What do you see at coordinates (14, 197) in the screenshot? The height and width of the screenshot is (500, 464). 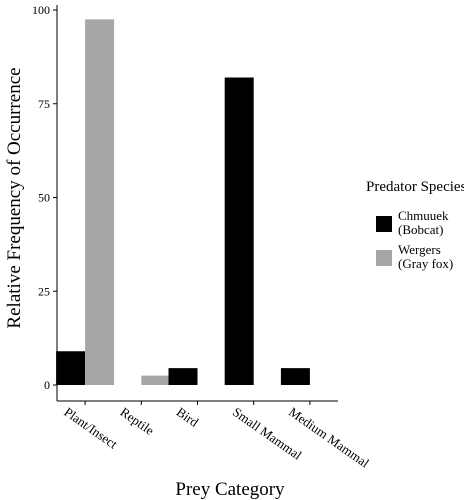 I see `y-axis-title: Relative Frequency of Occurrence` at bounding box center [14, 197].